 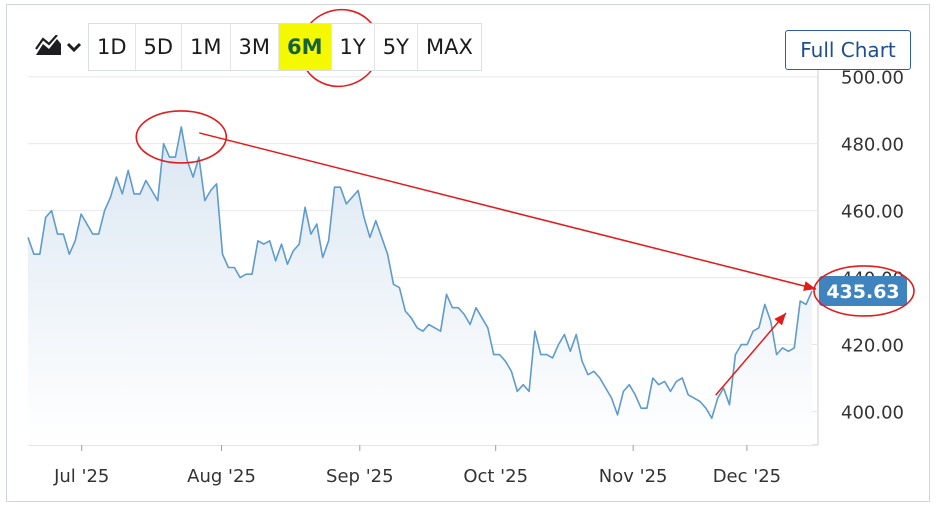 What do you see at coordinates (848, 50) in the screenshot?
I see `full-chart-button: Full Chart` at bounding box center [848, 50].